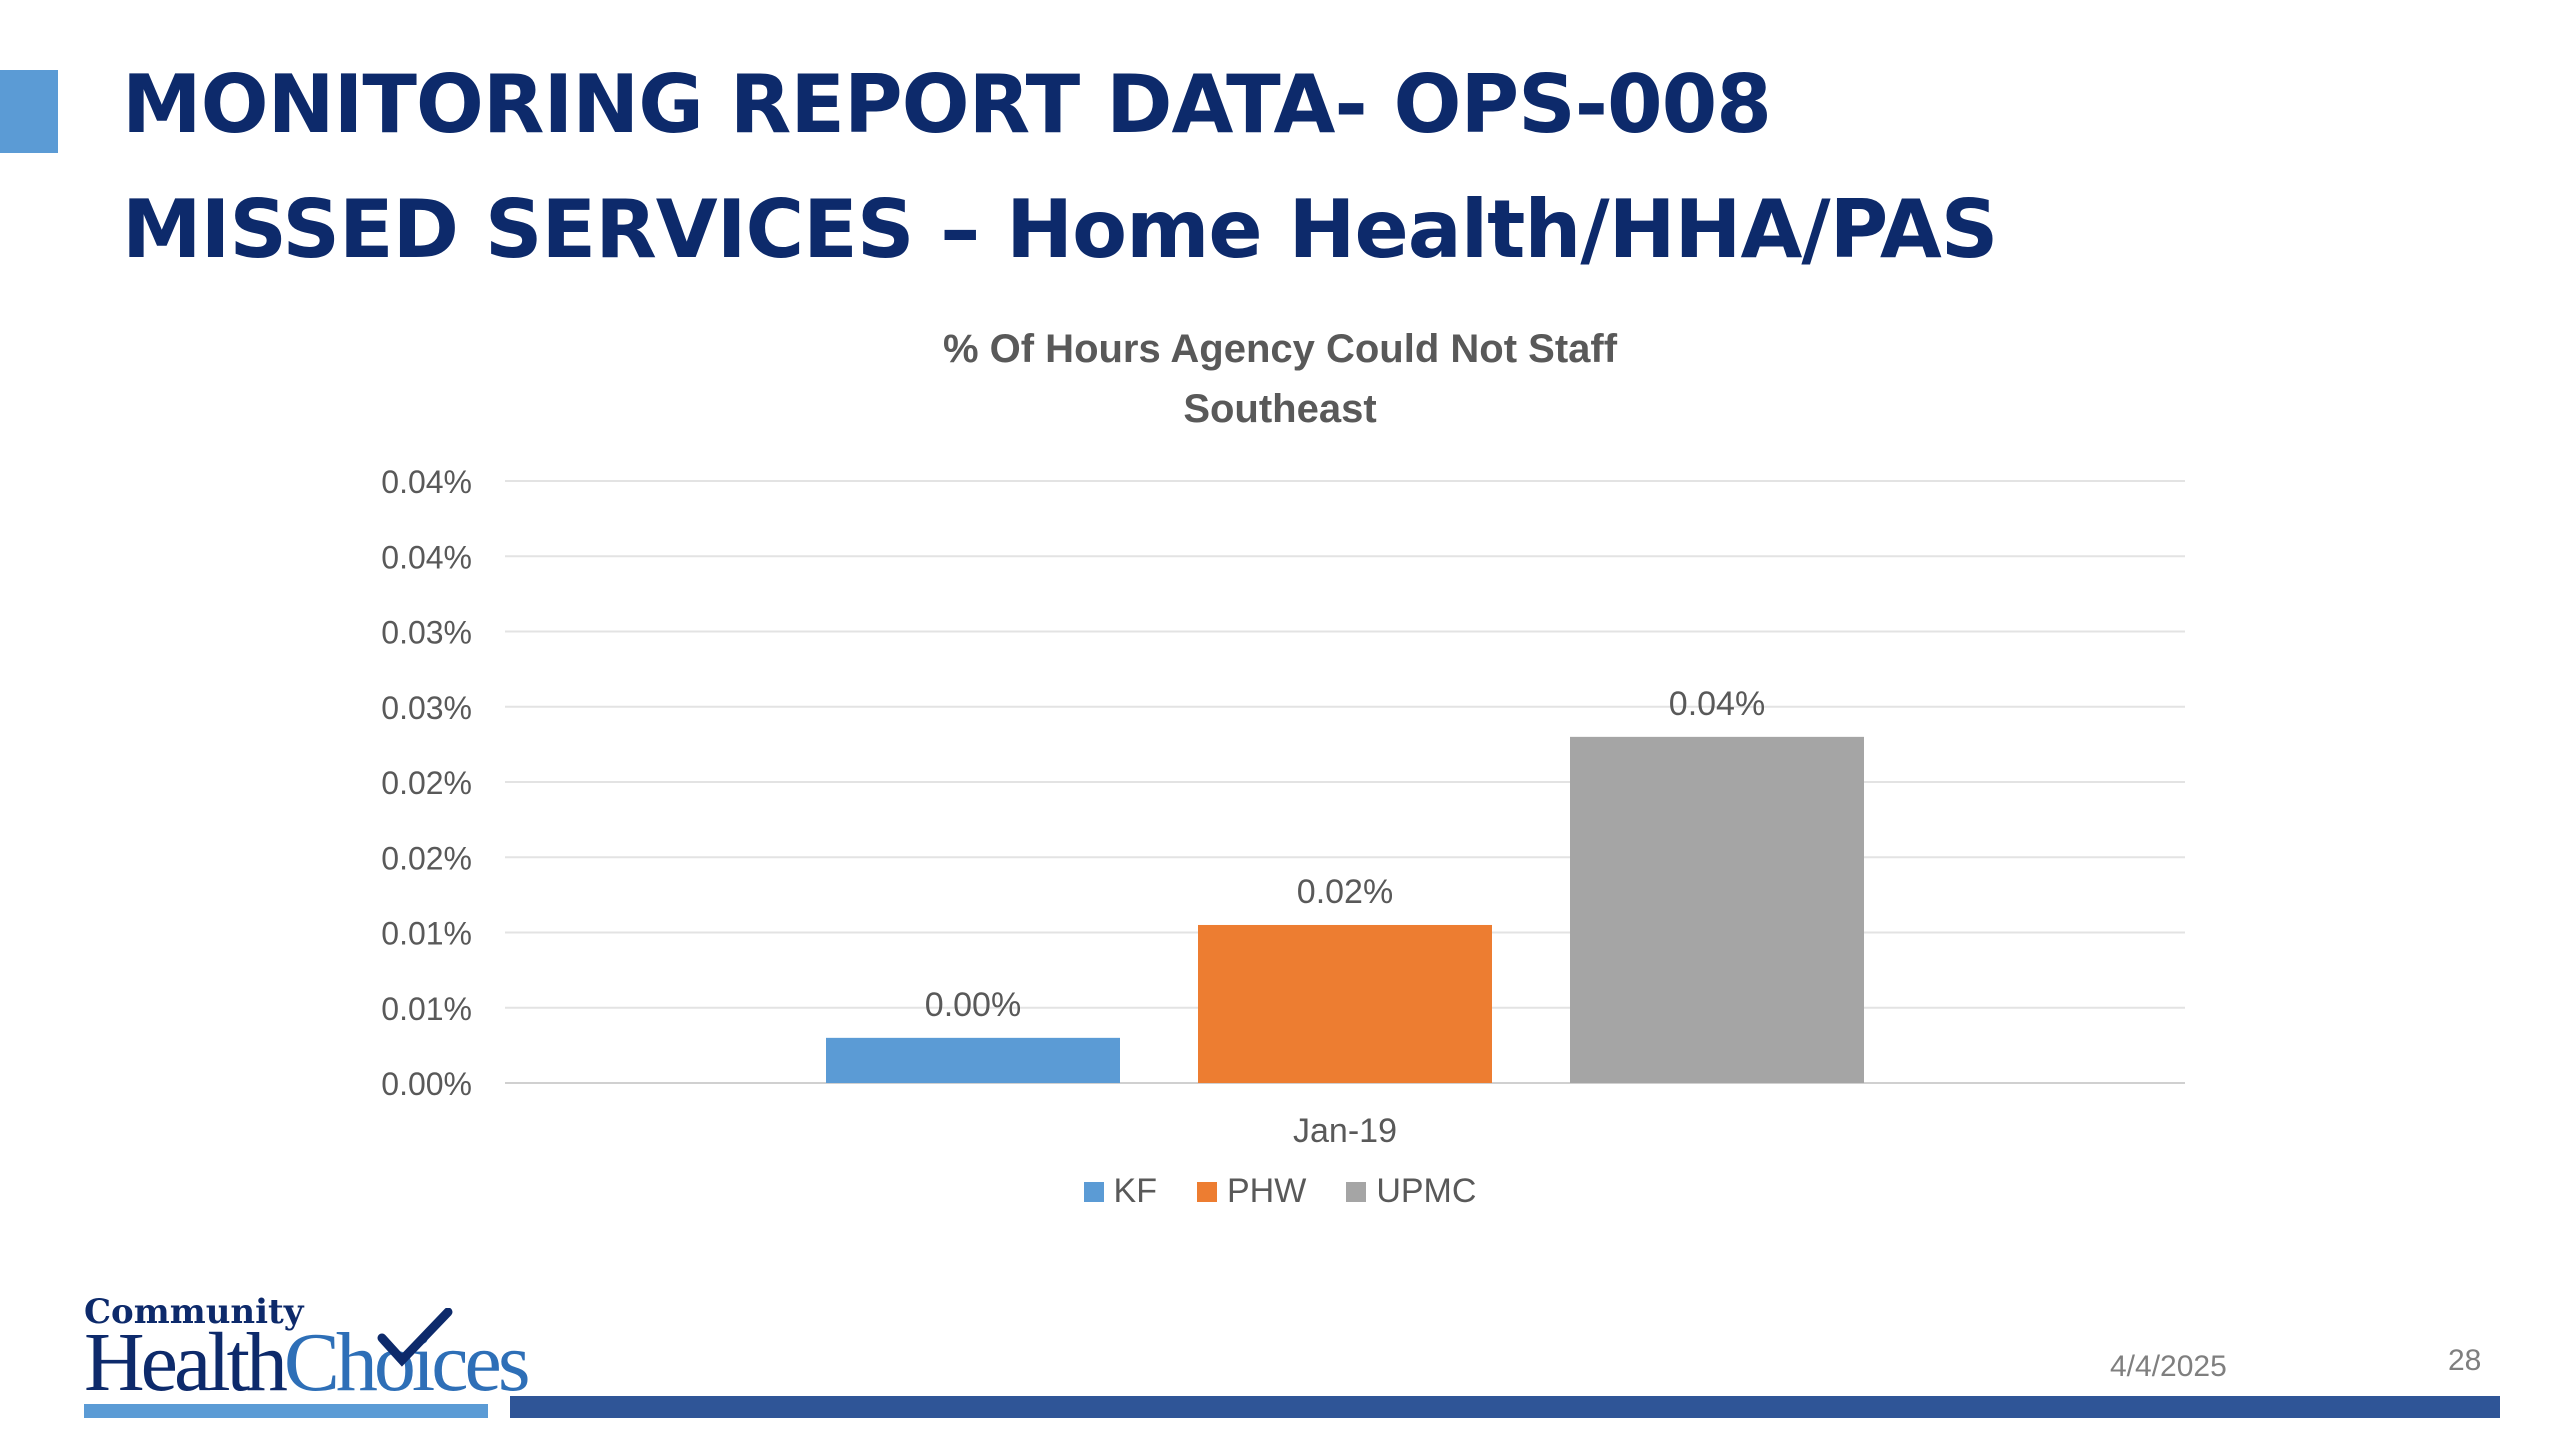  What do you see at coordinates (1426, 1191) in the screenshot?
I see `legend-label: UPMC` at bounding box center [1426, 1191].